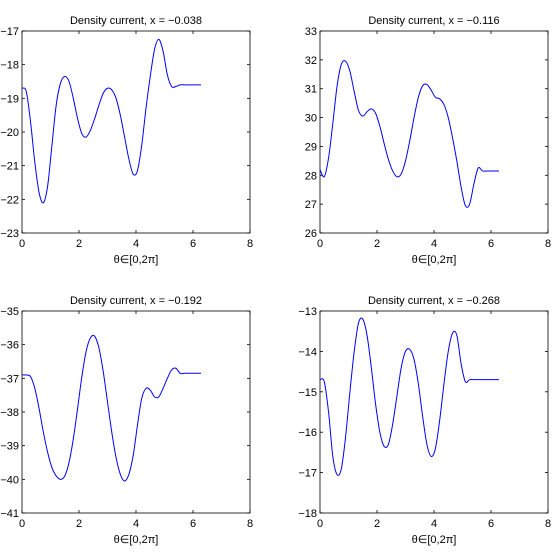 The height and width of the screenshot is (554, 554). I want to click on y-tick-label: 28, so click(311, 176).